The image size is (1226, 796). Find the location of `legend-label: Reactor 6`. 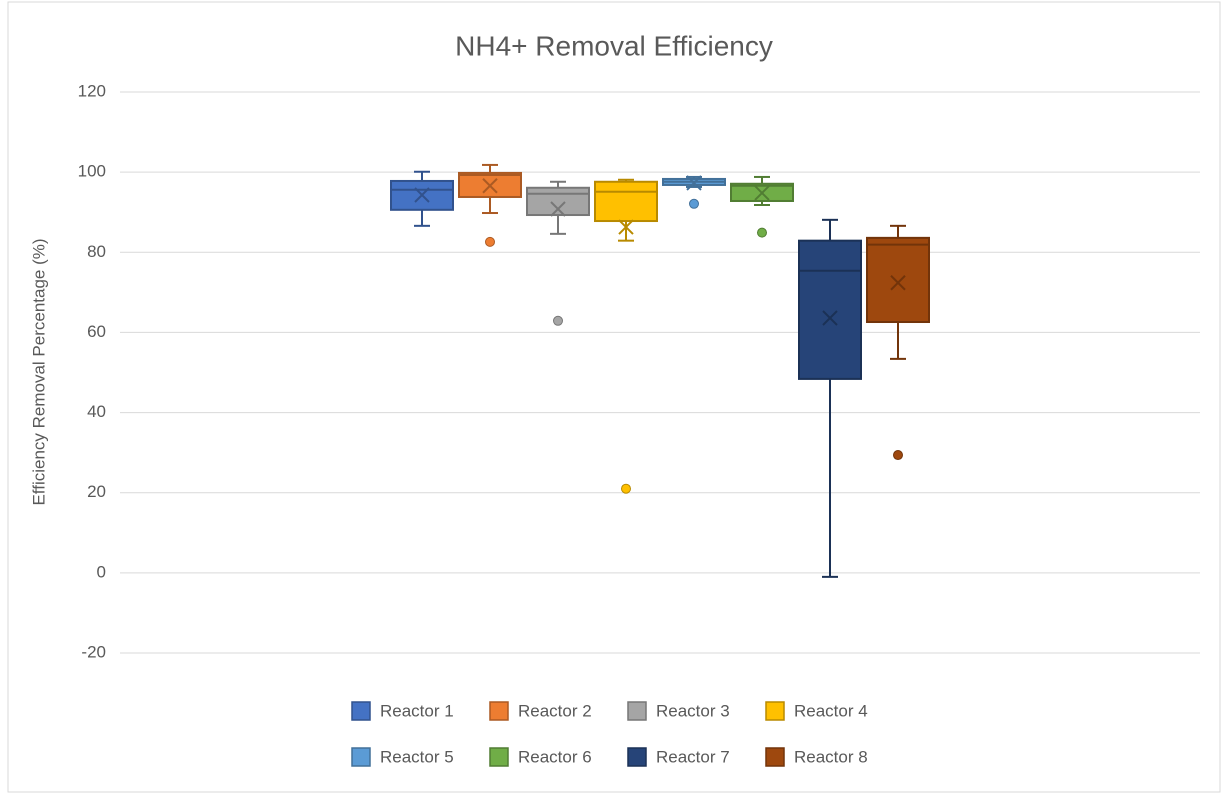

legend-label: Reactor 6 is located at coordinates (555, 756).